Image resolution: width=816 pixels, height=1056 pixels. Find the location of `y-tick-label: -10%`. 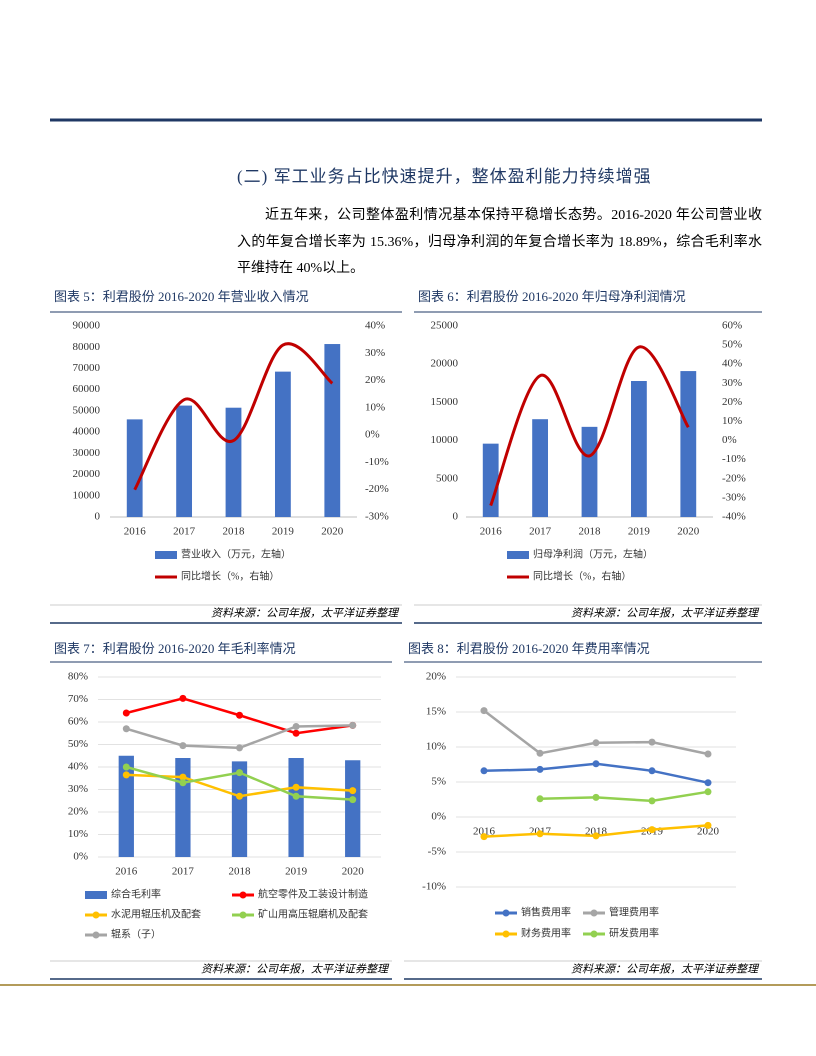

y-tick-label: -10% is located at coordinates (434, 887).